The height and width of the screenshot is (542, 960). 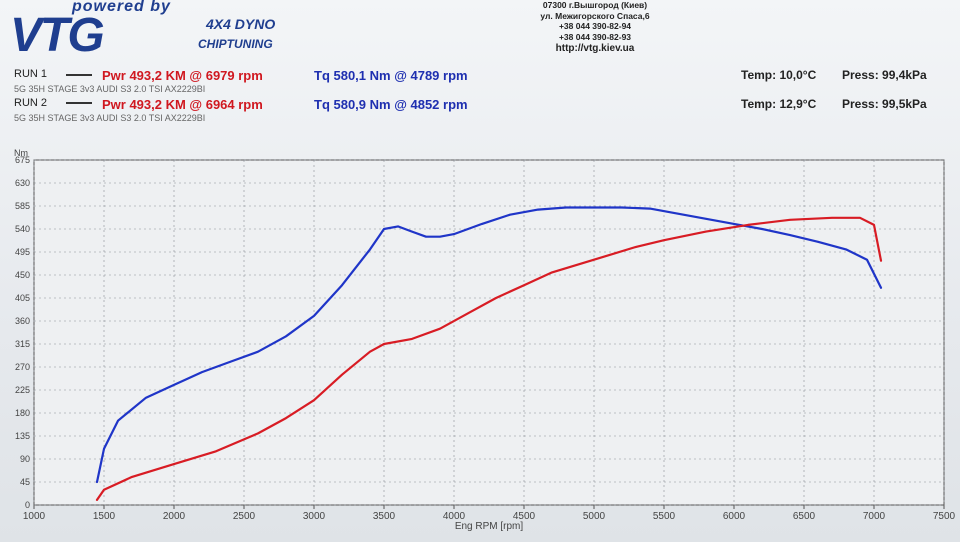 I want to click on run-2-name: RUN 2, so click(x=31, y=103).